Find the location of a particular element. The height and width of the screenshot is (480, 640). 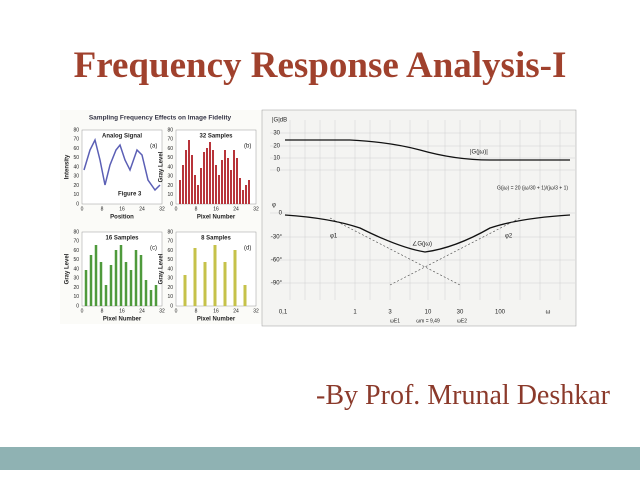

mag-tick: 30 is located at coordinates (276, 134).